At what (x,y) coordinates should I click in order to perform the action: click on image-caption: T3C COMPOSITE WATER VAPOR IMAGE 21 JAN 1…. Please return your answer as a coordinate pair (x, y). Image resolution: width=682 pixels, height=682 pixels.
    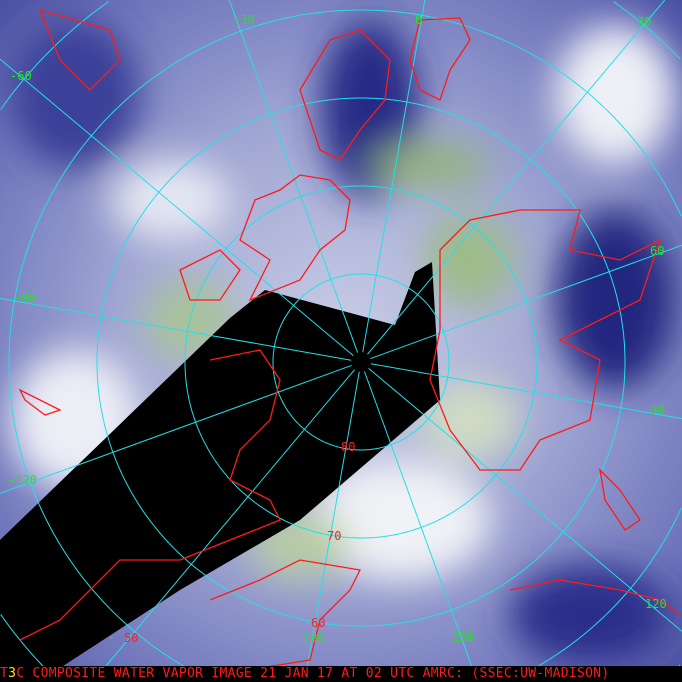
    Looking at the image, I should click on (341, 674).